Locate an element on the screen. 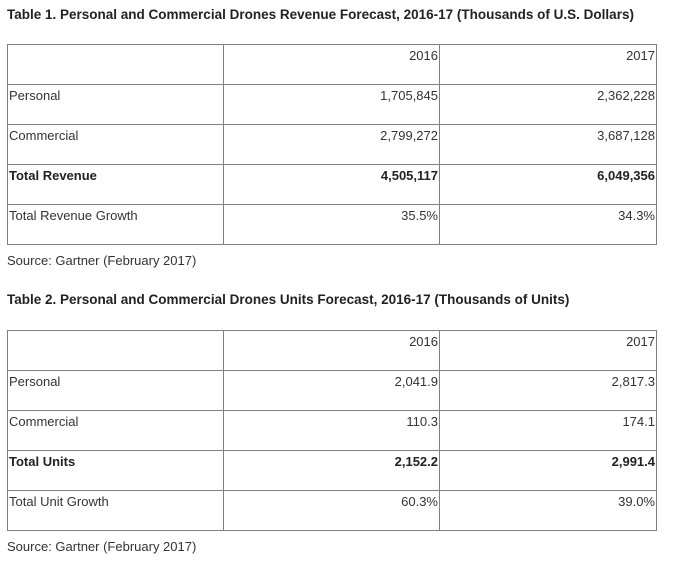 This screenshot has width=690, height=563. cell-2017: 34.3% is located at coordinates (548, 224).